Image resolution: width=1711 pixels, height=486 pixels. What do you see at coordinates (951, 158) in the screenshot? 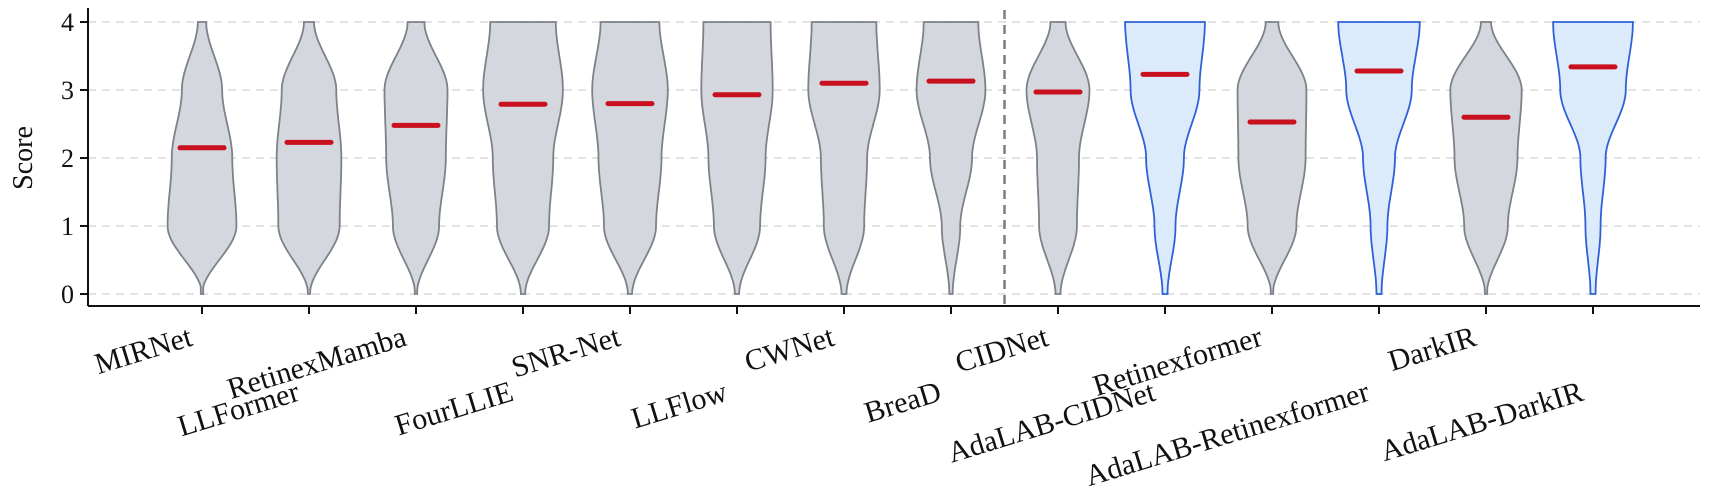
I see `violin-bread` at bounding box center [951, 158].